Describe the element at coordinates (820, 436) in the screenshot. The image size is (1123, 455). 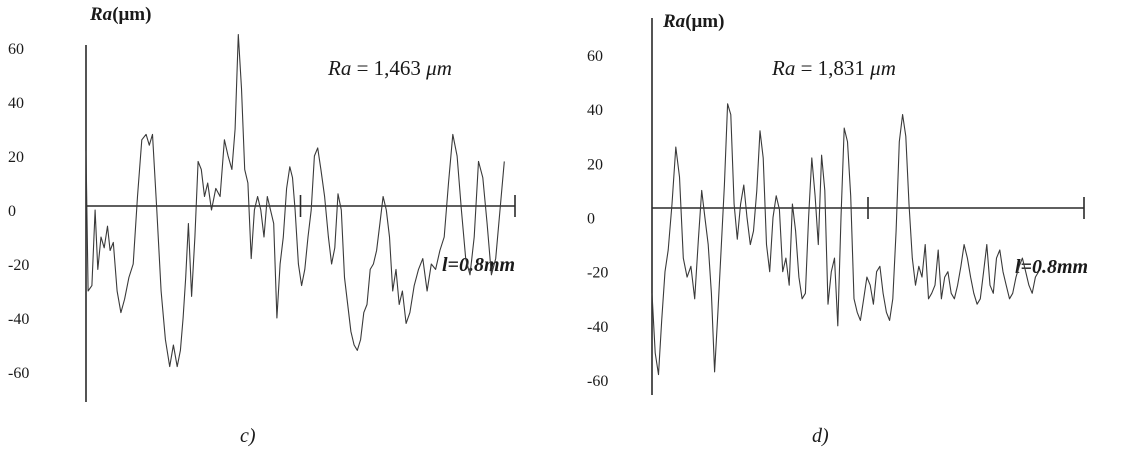
I see `panel-caption: d)` at that location.